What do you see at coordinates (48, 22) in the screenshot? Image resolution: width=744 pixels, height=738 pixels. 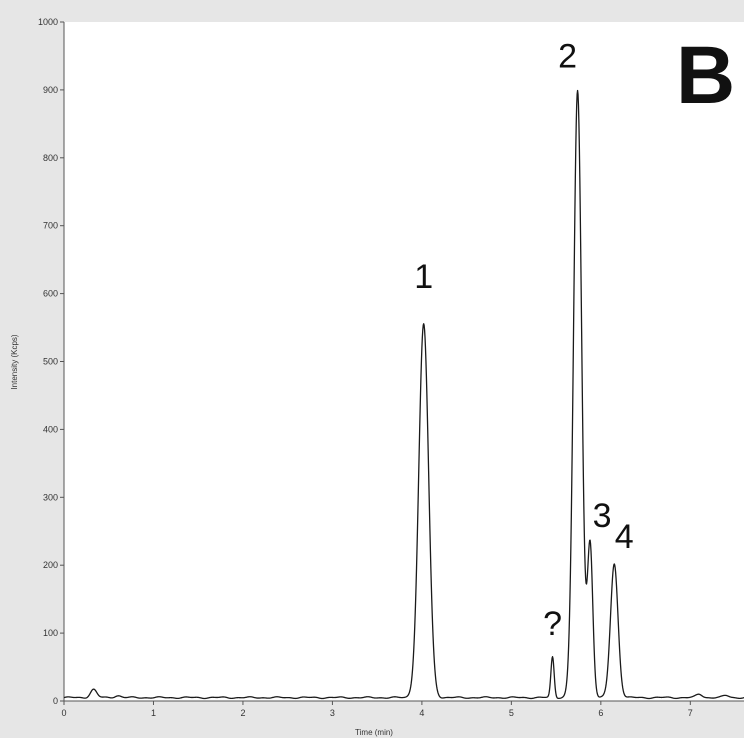 I see `y-tick-label: 1000` at bounding box center [48, 22].